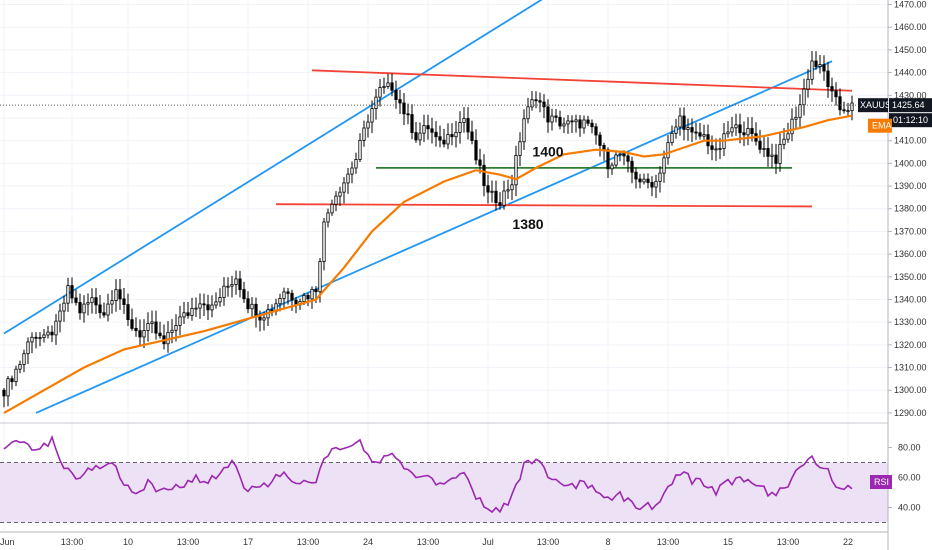 This screenshot has height=550, width=932. I want to click on rsi-series, so click(428, 474).